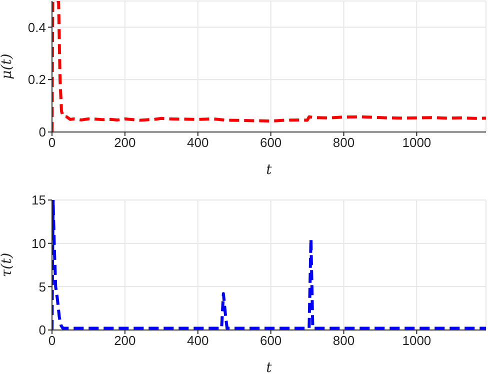 The width and height of the screenshot is (488, 374). What do you see at coordinates (39, 243) in the screenshot?
I see `y-tick-label: 10` at bounding box center [39, 243].